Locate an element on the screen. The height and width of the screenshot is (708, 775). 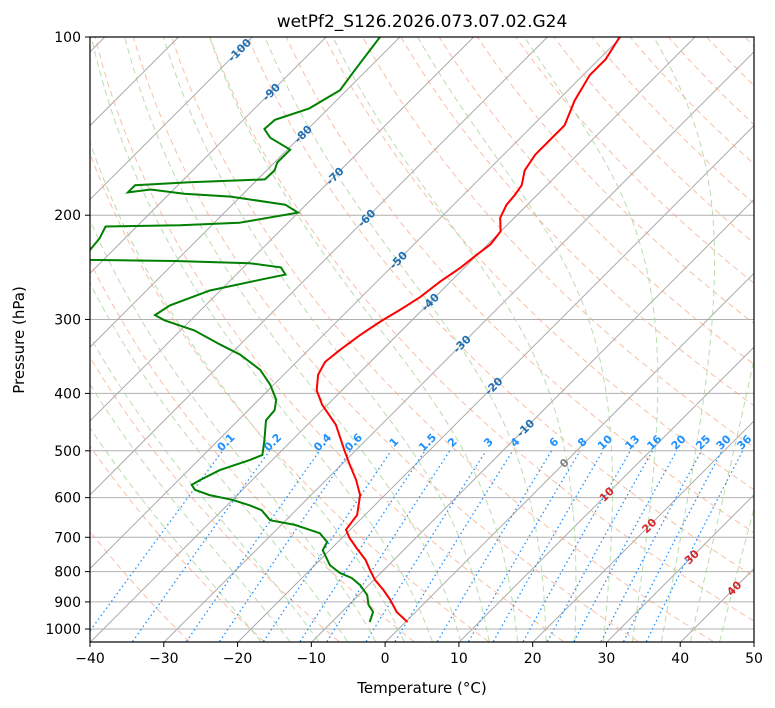
x-tick-label: −30 is located at coordinates (164, 659).